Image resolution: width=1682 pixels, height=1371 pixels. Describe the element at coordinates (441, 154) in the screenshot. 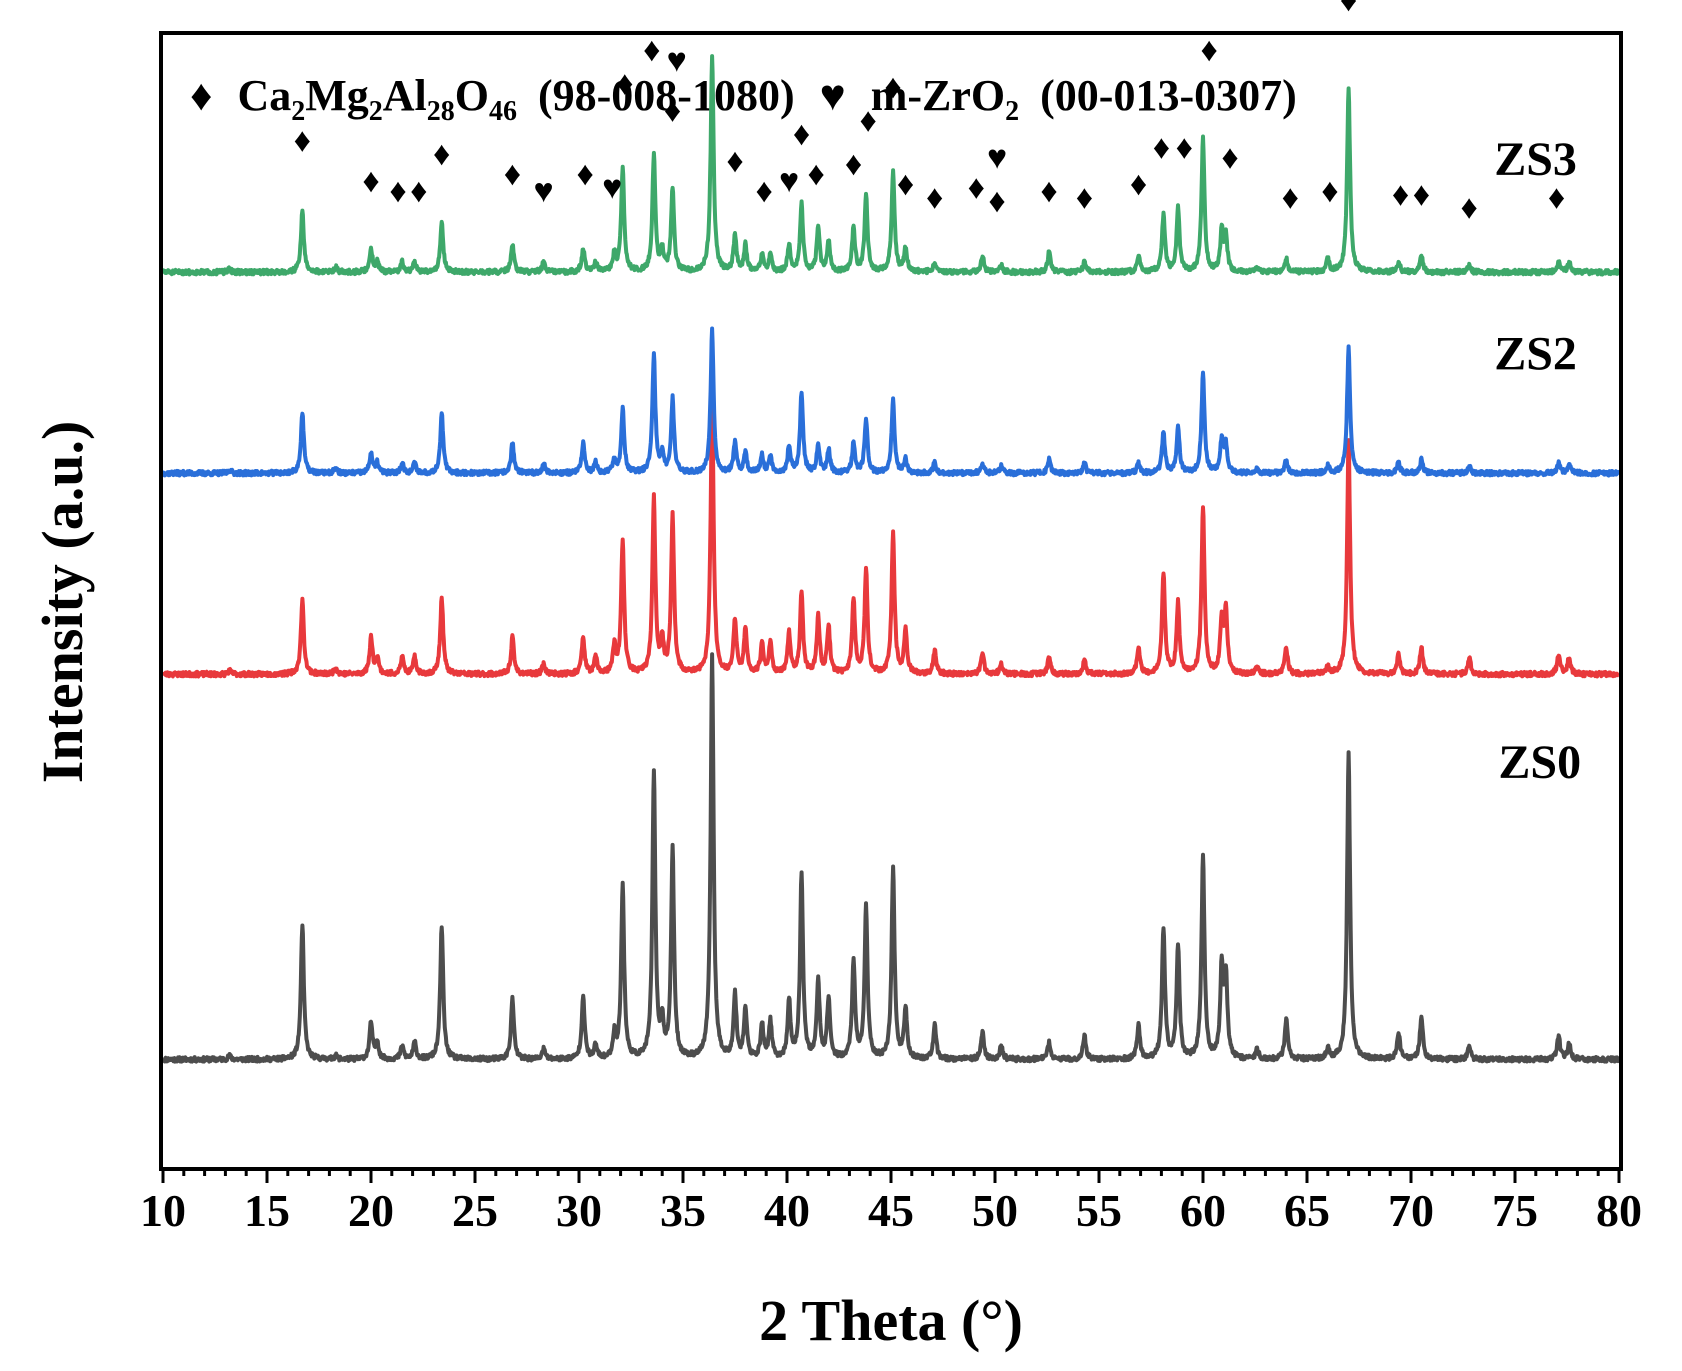

I see `camgal-peak-marker-4: ♦` at that location.